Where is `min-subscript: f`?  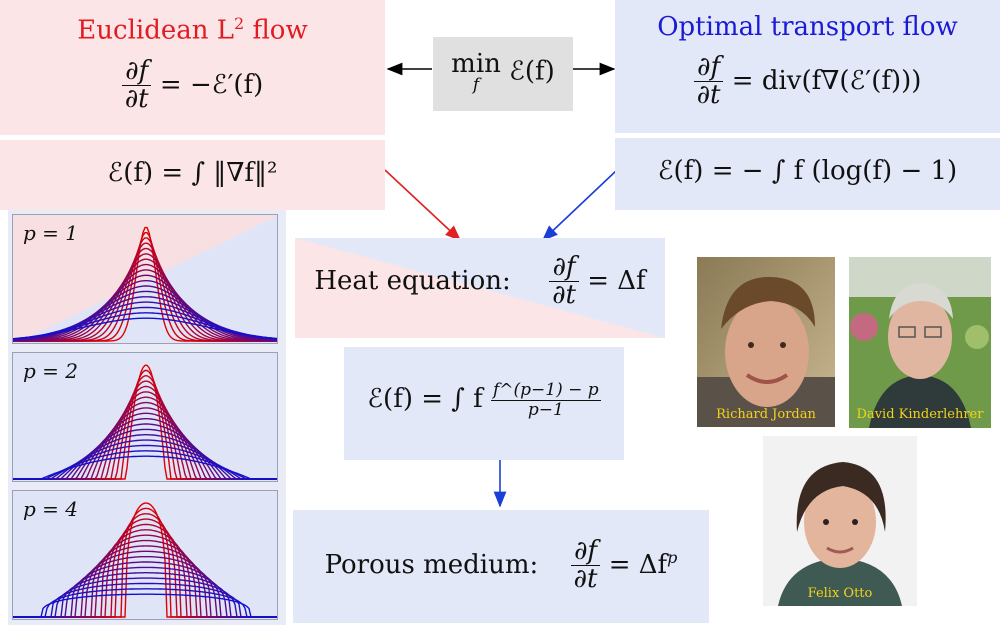
min-subscript: f is located at coordinates (476, 85).